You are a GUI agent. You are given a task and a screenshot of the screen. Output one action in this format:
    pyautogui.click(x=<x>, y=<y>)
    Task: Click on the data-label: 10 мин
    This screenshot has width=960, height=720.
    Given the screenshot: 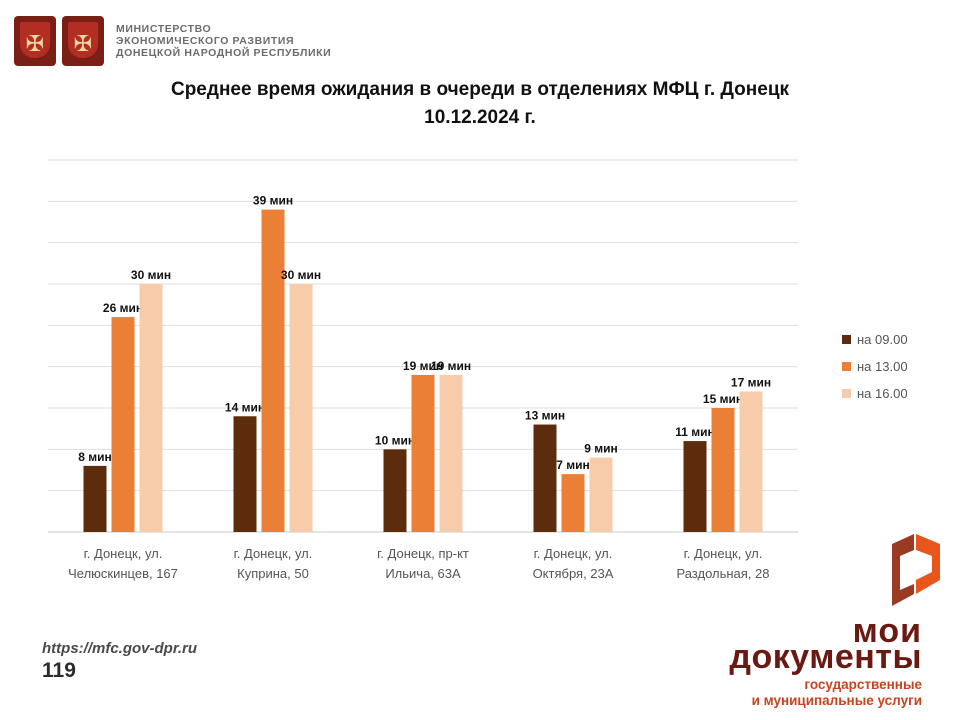 What is the action you would take?
    pyautogui.click(x=395, y=440)
    